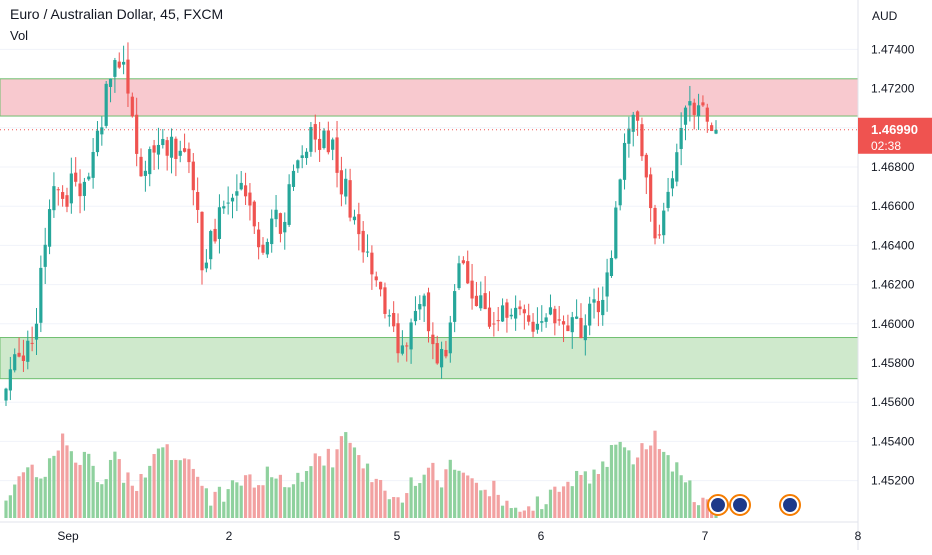 The width and height of the screenshot is (932, 555). I want to click on y-tick-label: 1.47200, so click(893, 89).